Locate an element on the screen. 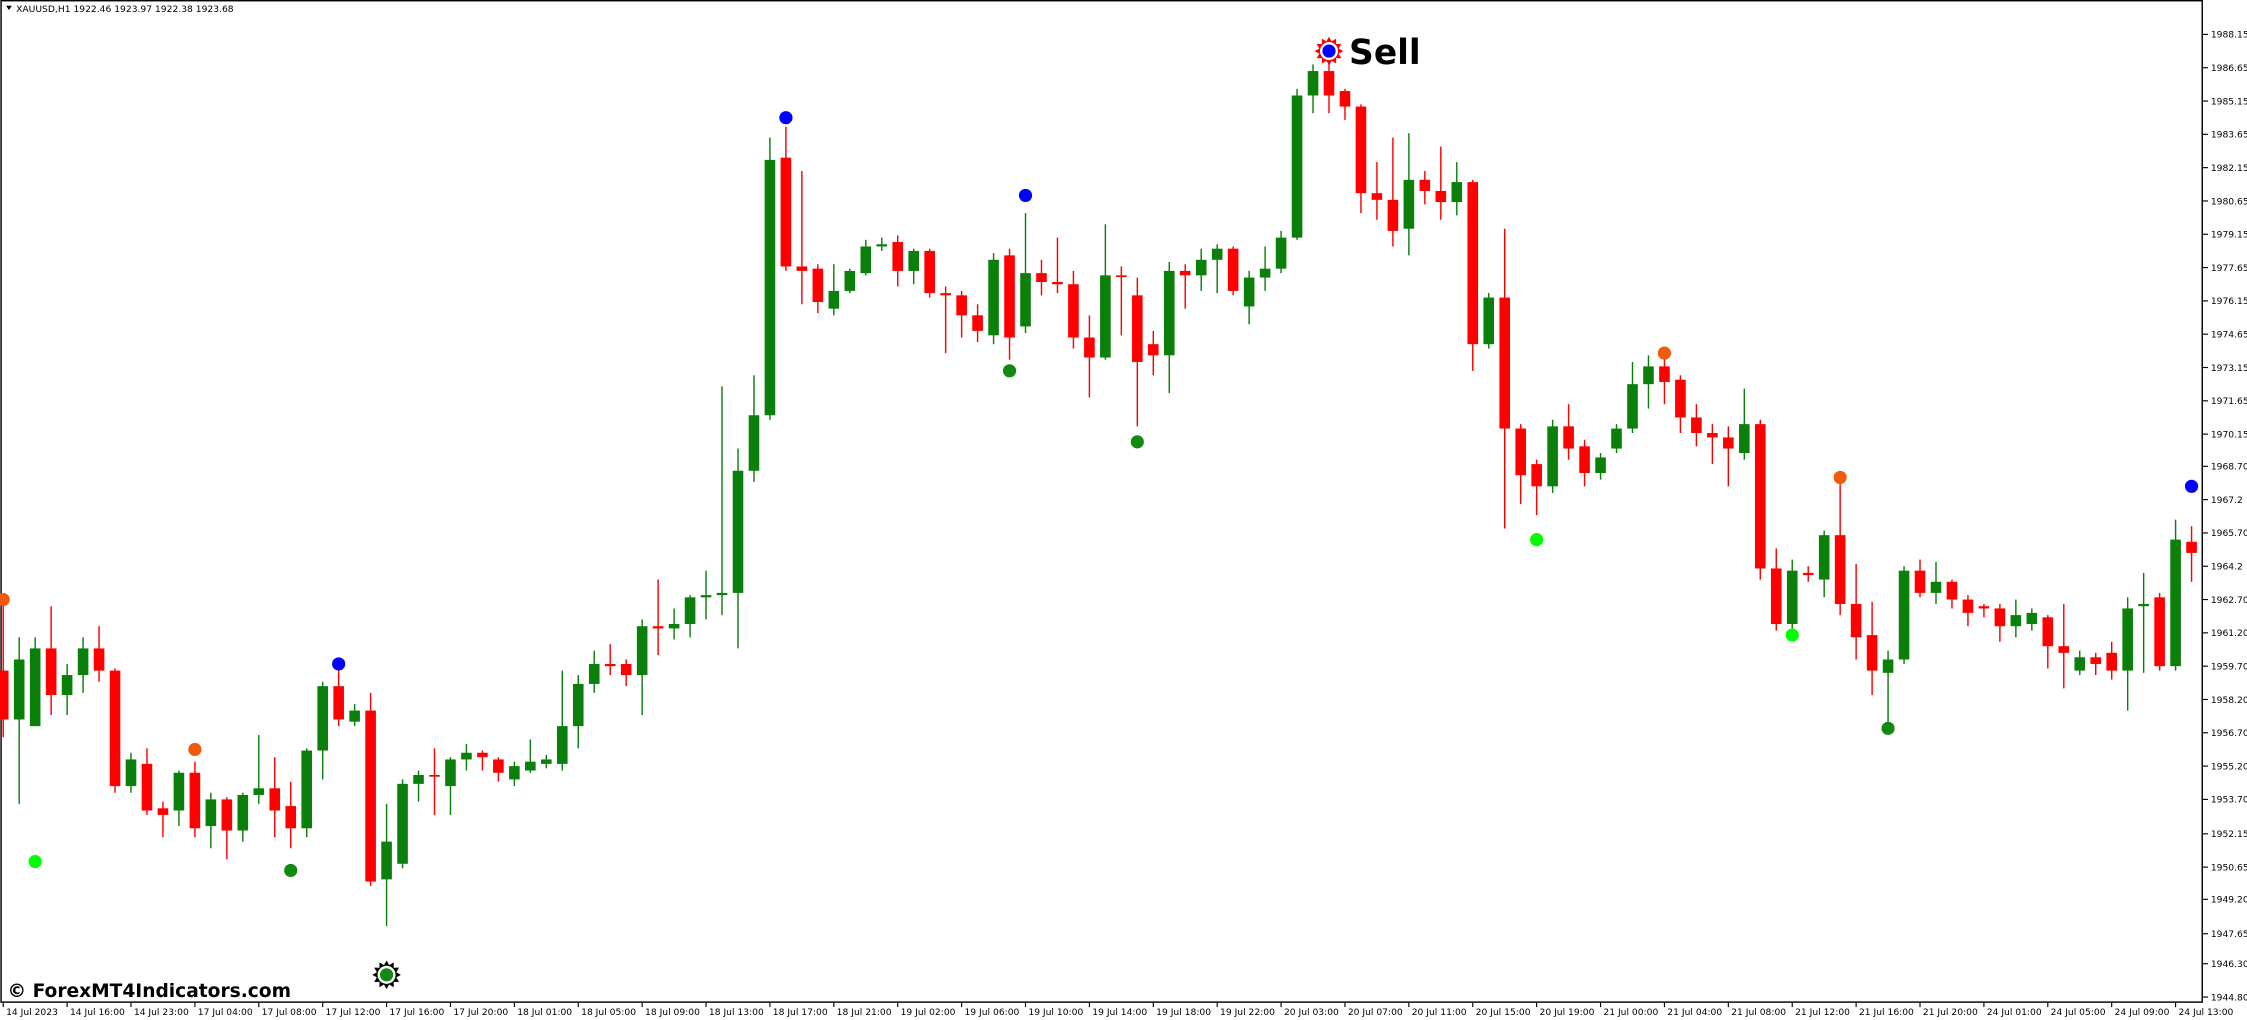 The height and width of the screenshot is (1020, 2247). x-tick-label: 18 Jul 13:00 is located at coordinates (736, 1012).